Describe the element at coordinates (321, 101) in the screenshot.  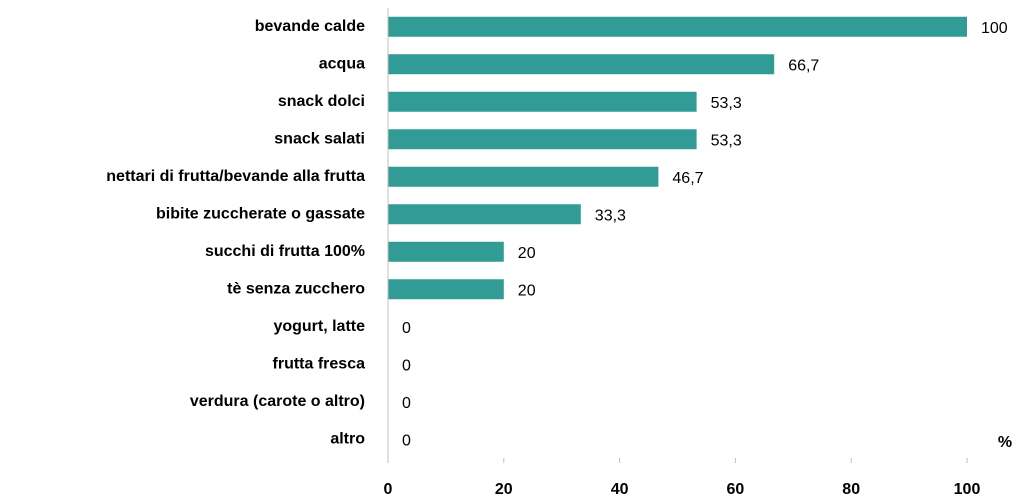
I see `y-tick-label: snack dolci` at that location.